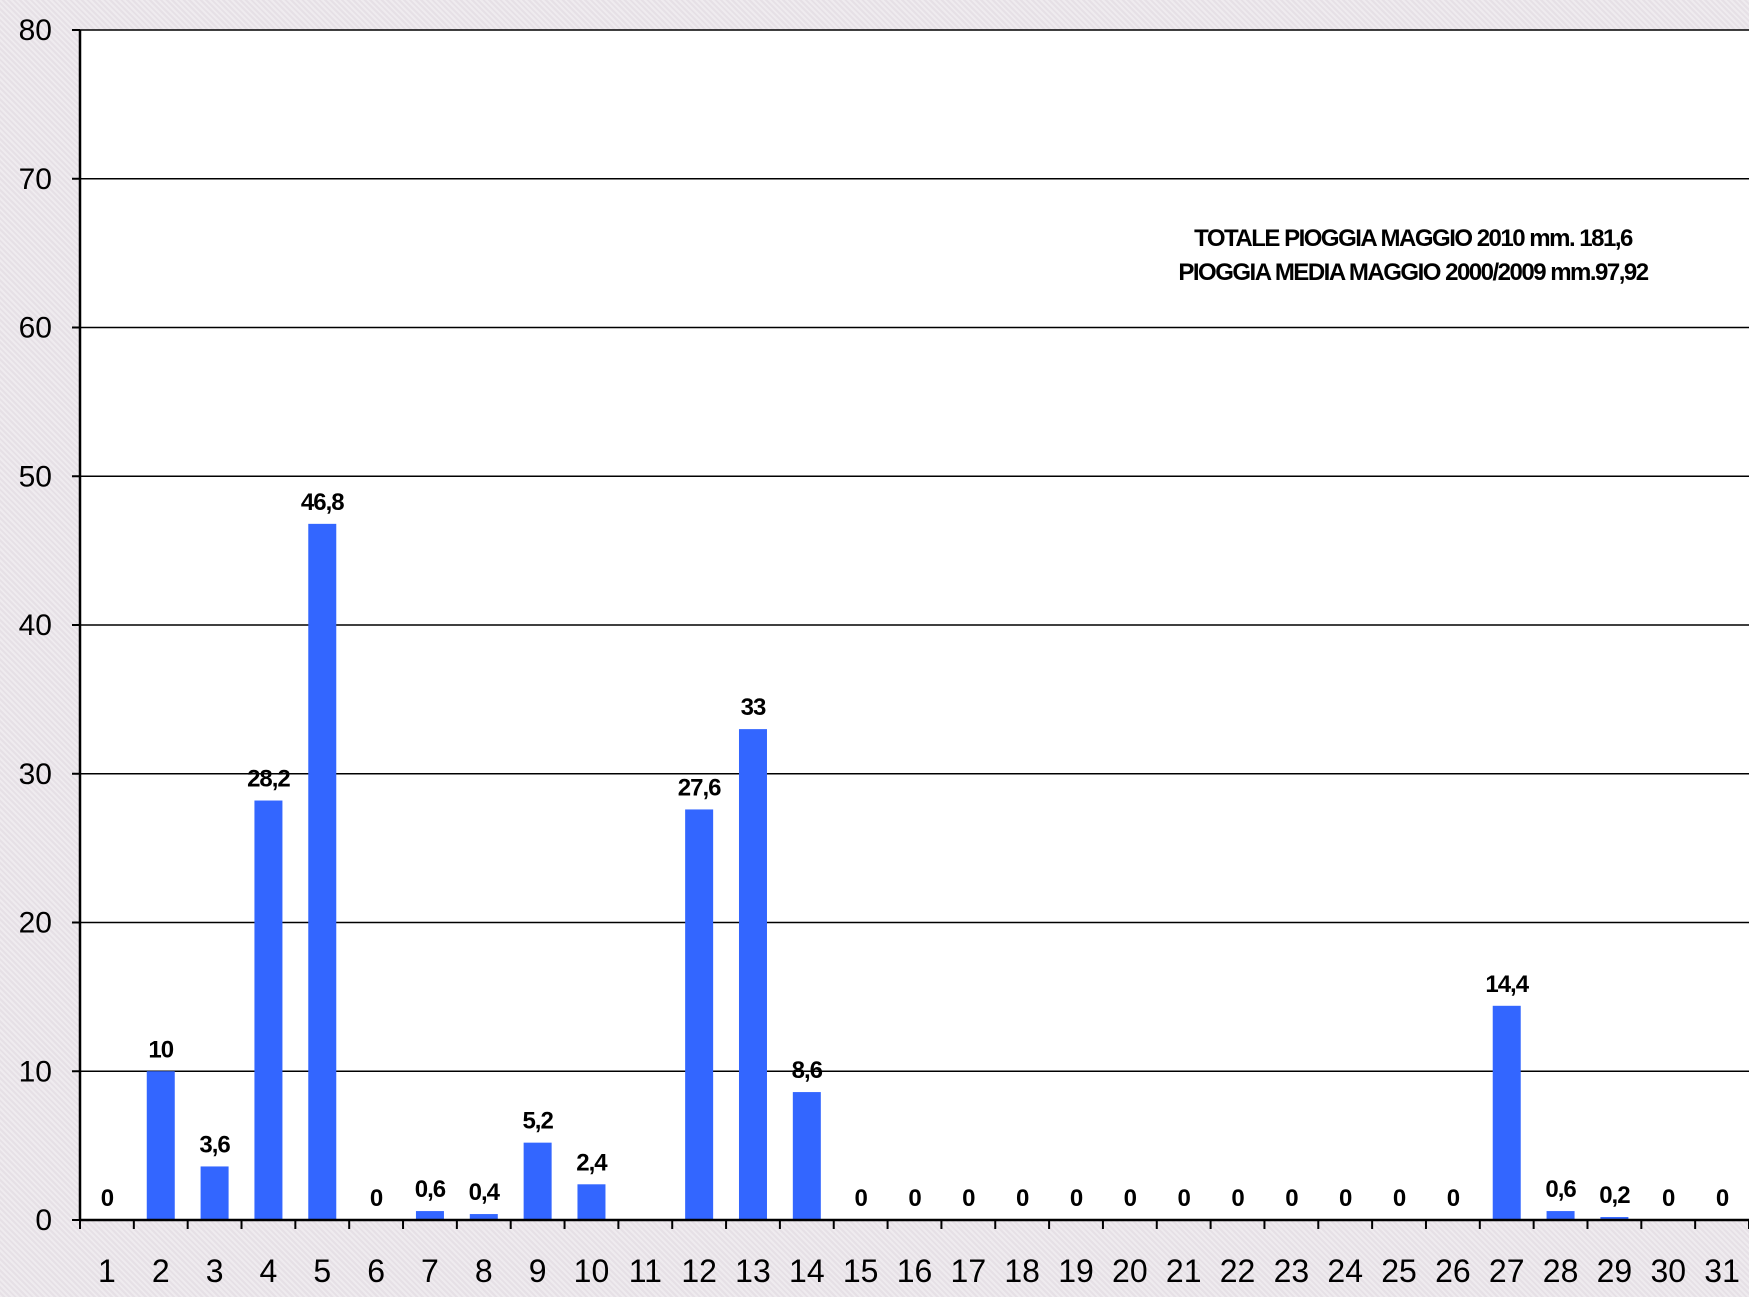  I want to click on x-tick-label: 8, so click(484, 1271).